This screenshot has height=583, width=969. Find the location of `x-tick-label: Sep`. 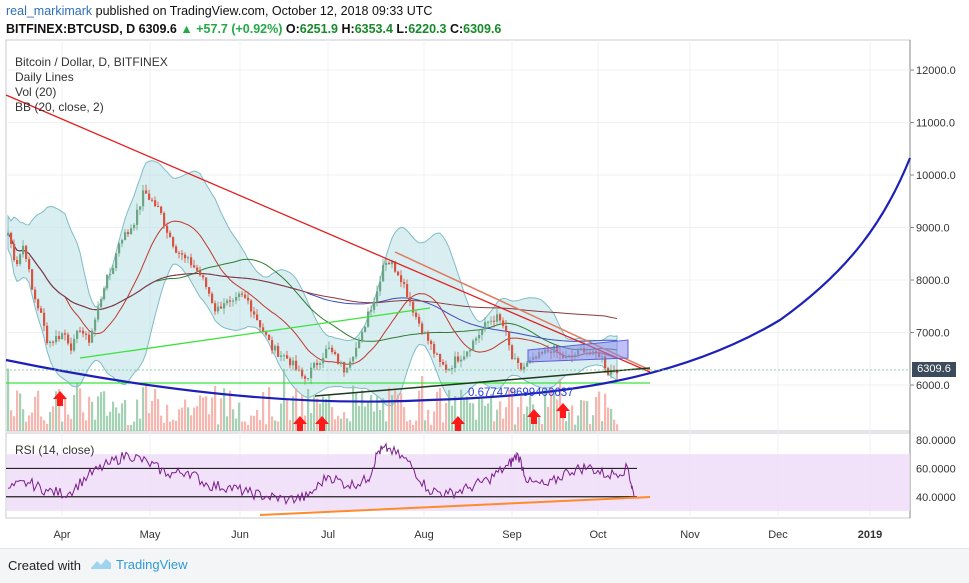

x-tick-label: Sep is located at coordinates (512, 535).